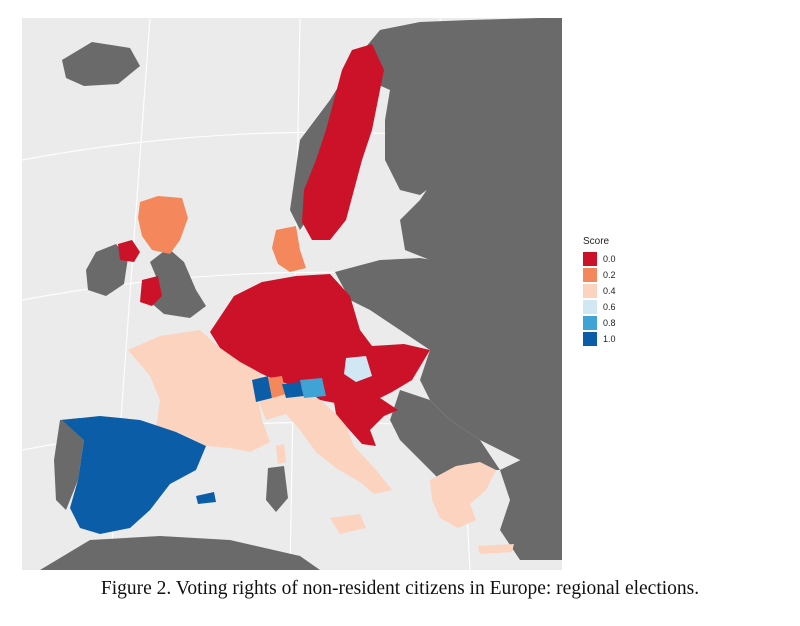 This screenshot has height=626, width=800. I want to click on region-switzerland-east, so click(293, 390).